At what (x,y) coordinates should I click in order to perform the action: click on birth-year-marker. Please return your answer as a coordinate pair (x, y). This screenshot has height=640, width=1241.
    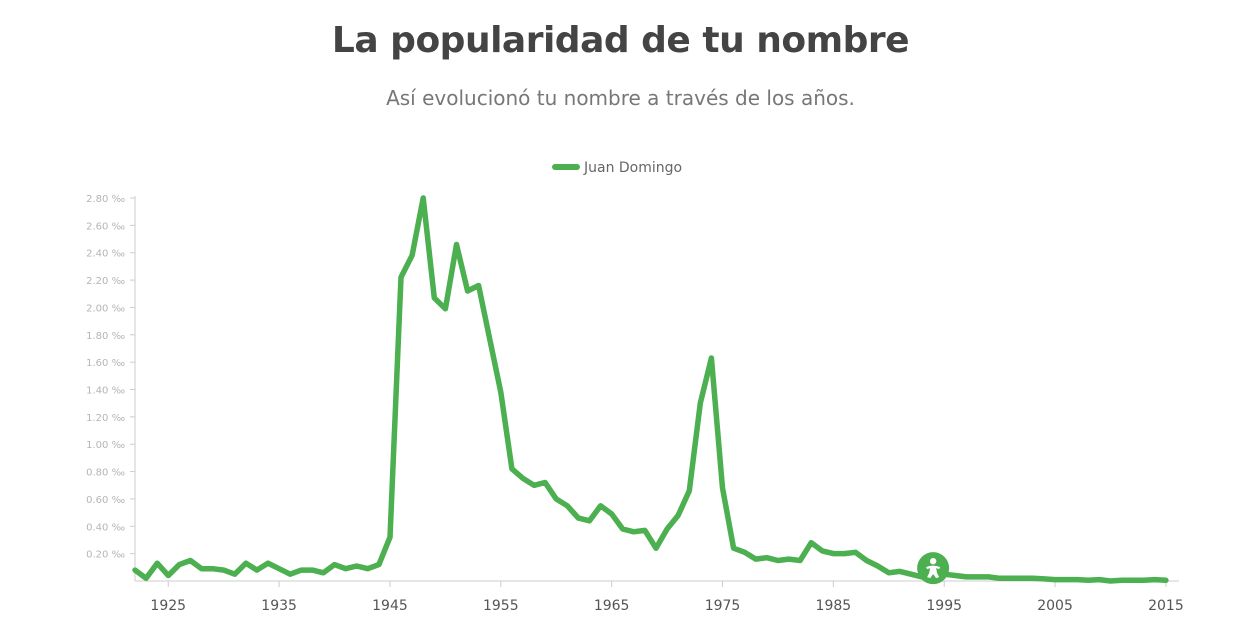
    Looking at the image, I should click on (933, 568).